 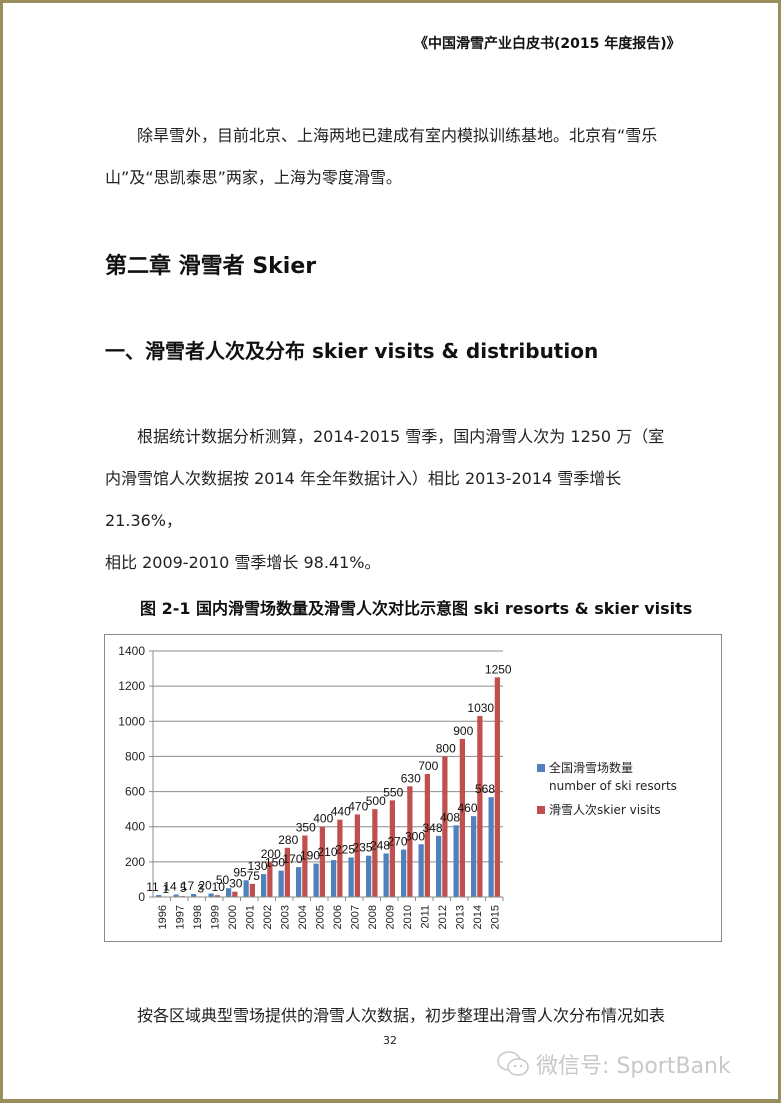 What do you see at coordinates (393, 792) in the screenshot?
I see `data-label: 550` at bounding box center [393, 792].